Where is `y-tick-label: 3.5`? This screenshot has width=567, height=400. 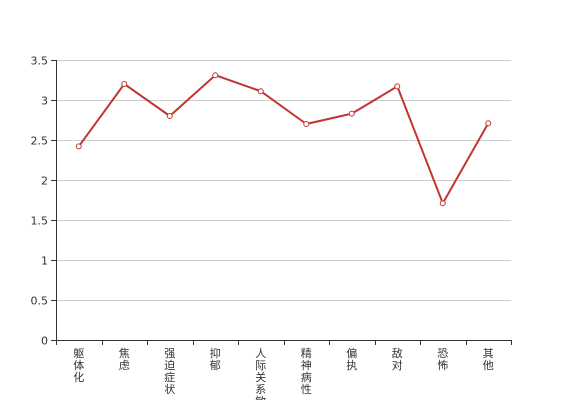 y-tick-label: 3.5 is located at coordinates (40, 61).